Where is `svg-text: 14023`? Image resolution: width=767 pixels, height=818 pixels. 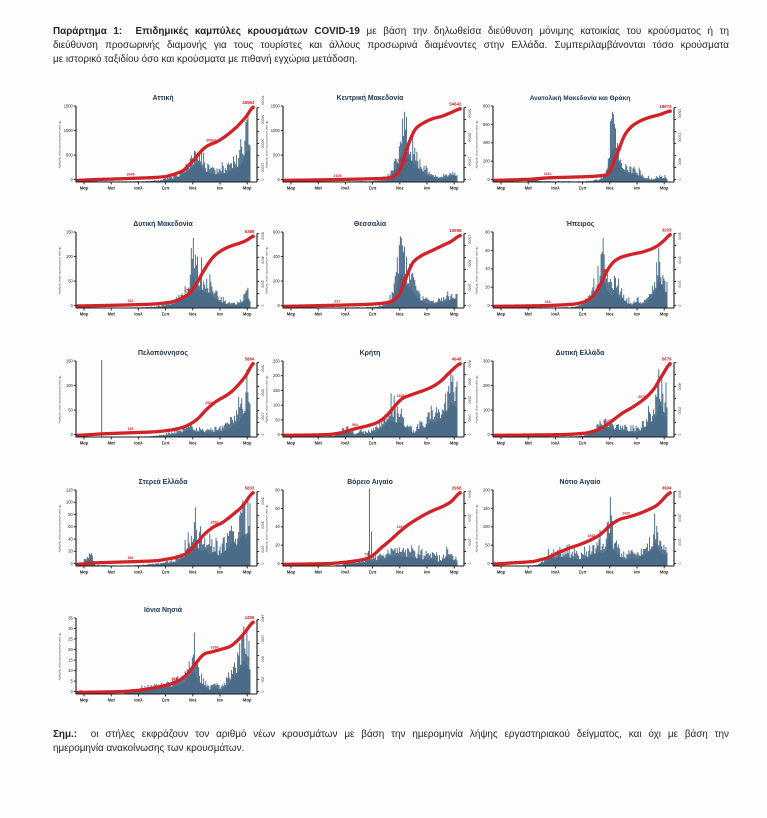
svg-text: 14023 is located at coordinates (402, 160).